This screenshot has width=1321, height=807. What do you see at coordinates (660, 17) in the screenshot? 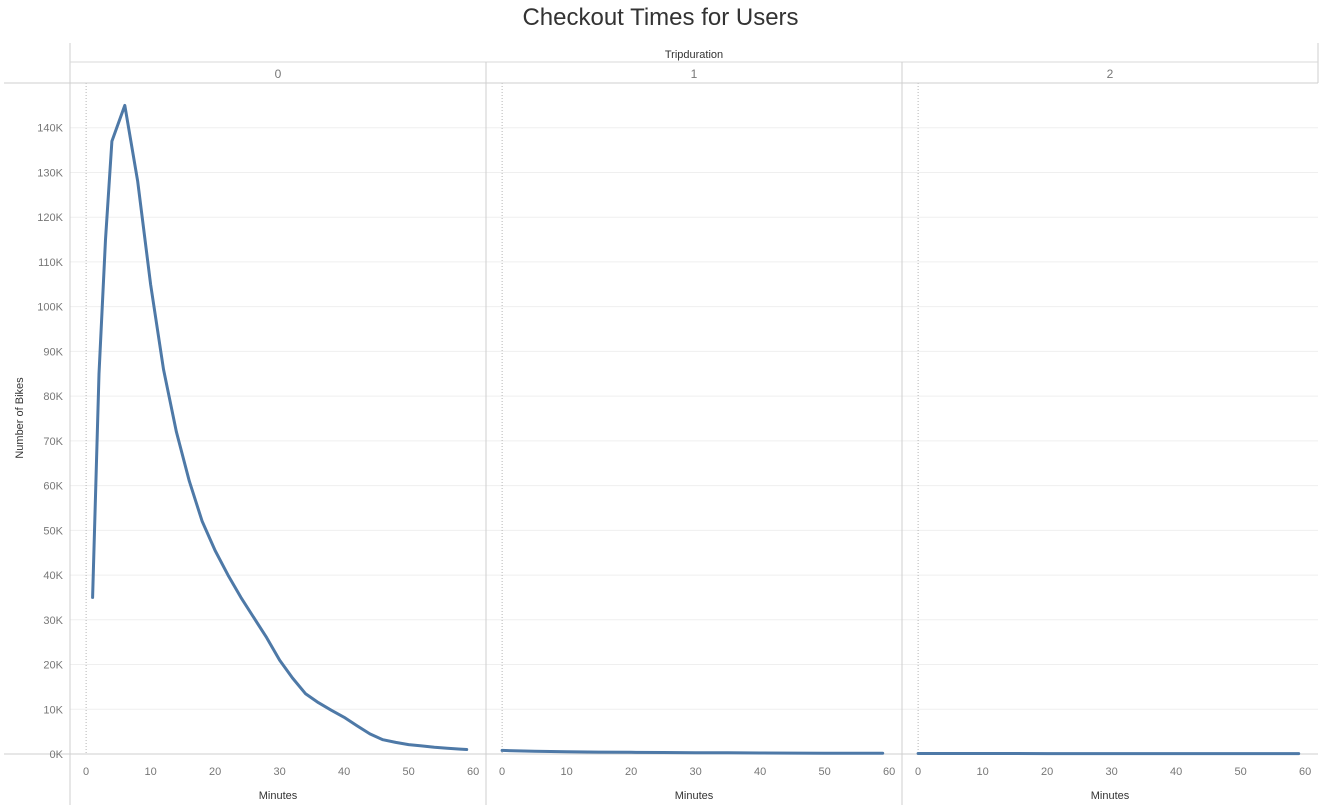
I see `chart-title: Checkout Times for Users` at bounding box center [660, 17].